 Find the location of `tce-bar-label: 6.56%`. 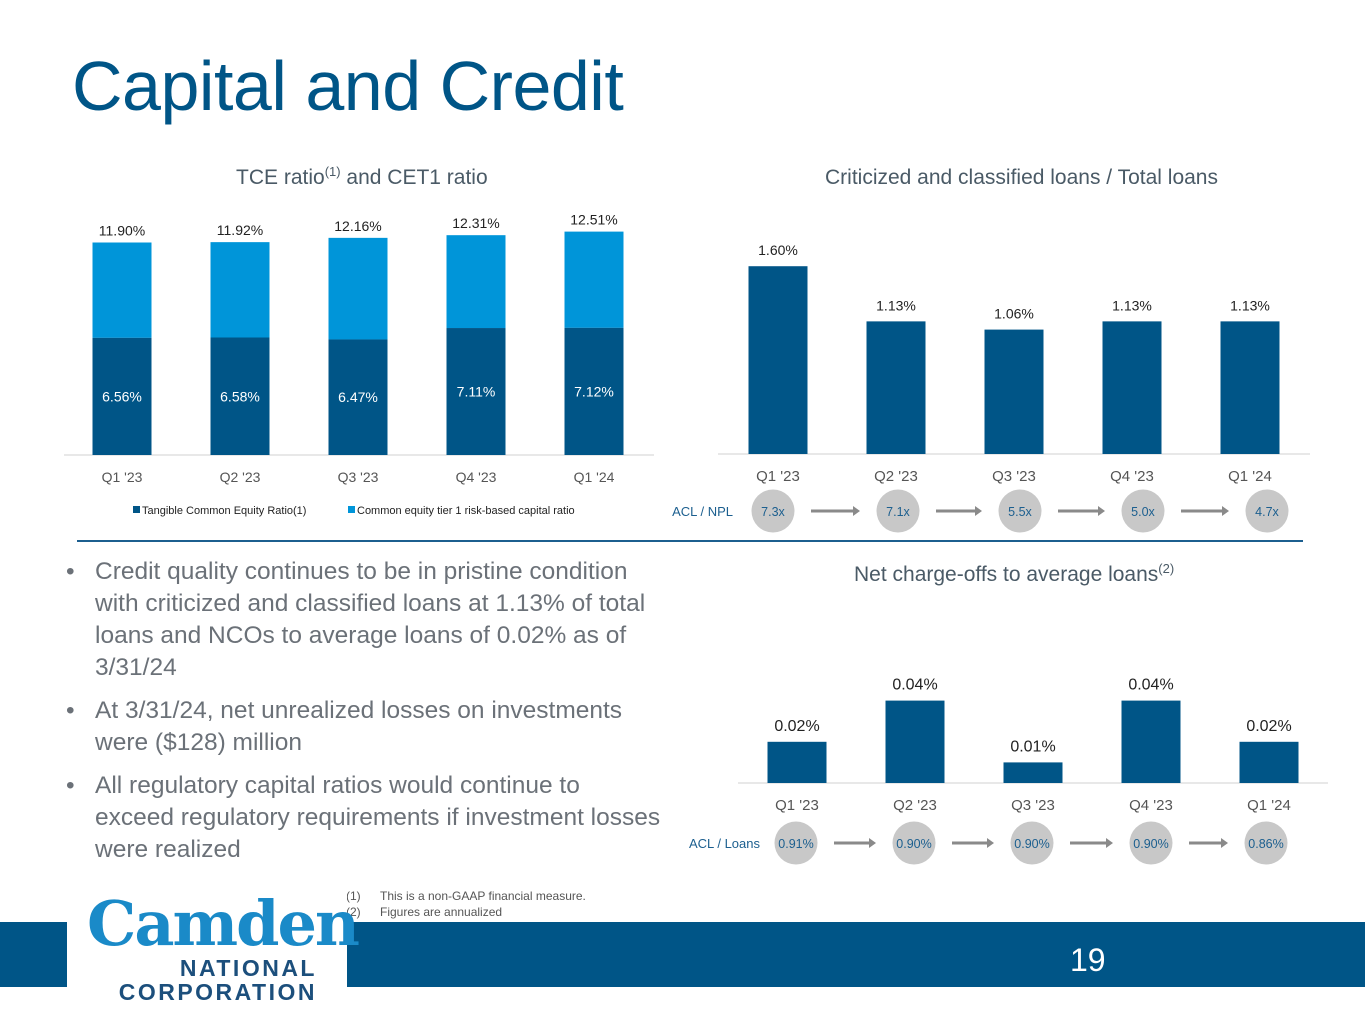

tce-bar-label: 6.56% is located at coordinates (122, 396).